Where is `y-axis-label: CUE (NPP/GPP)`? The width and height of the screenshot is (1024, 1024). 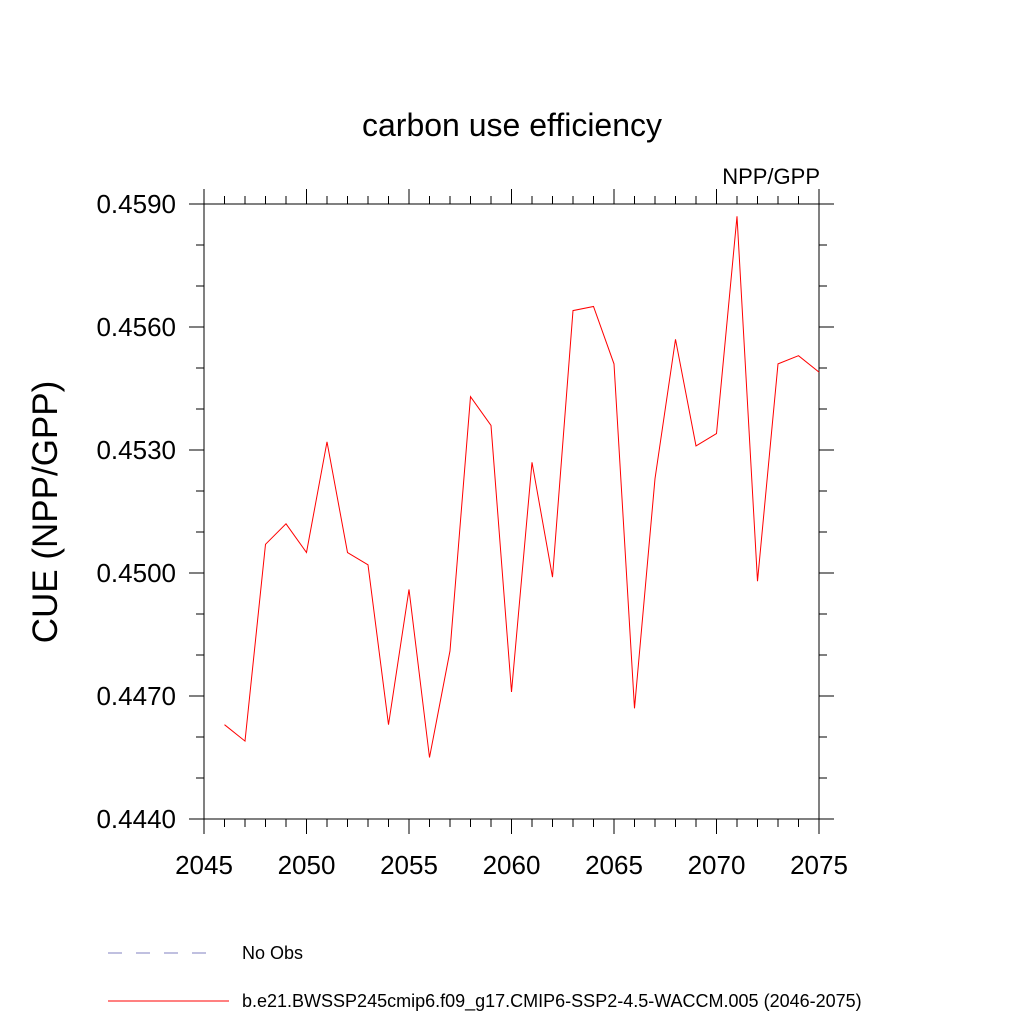 y-axis-label: CUE (NPP/GPP) is located at coordinates (45, 512).